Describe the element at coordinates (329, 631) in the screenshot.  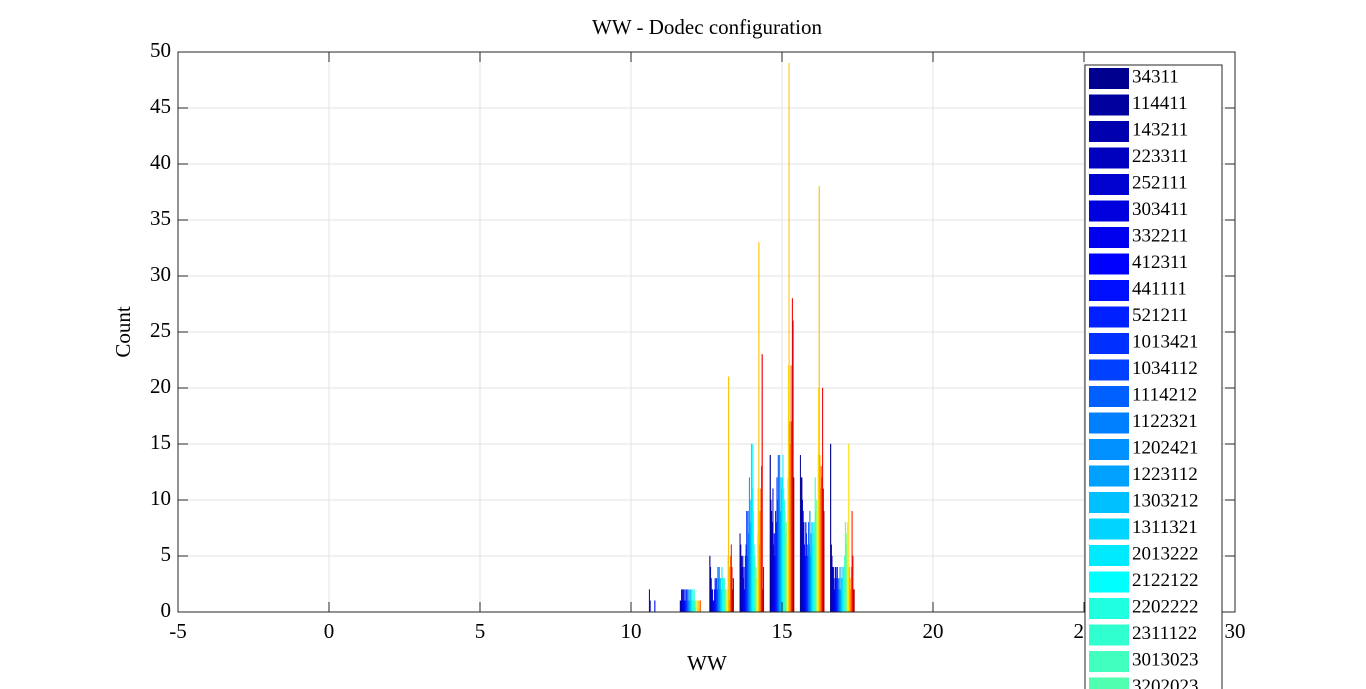
I see `x-tick-label: 0` at that location.